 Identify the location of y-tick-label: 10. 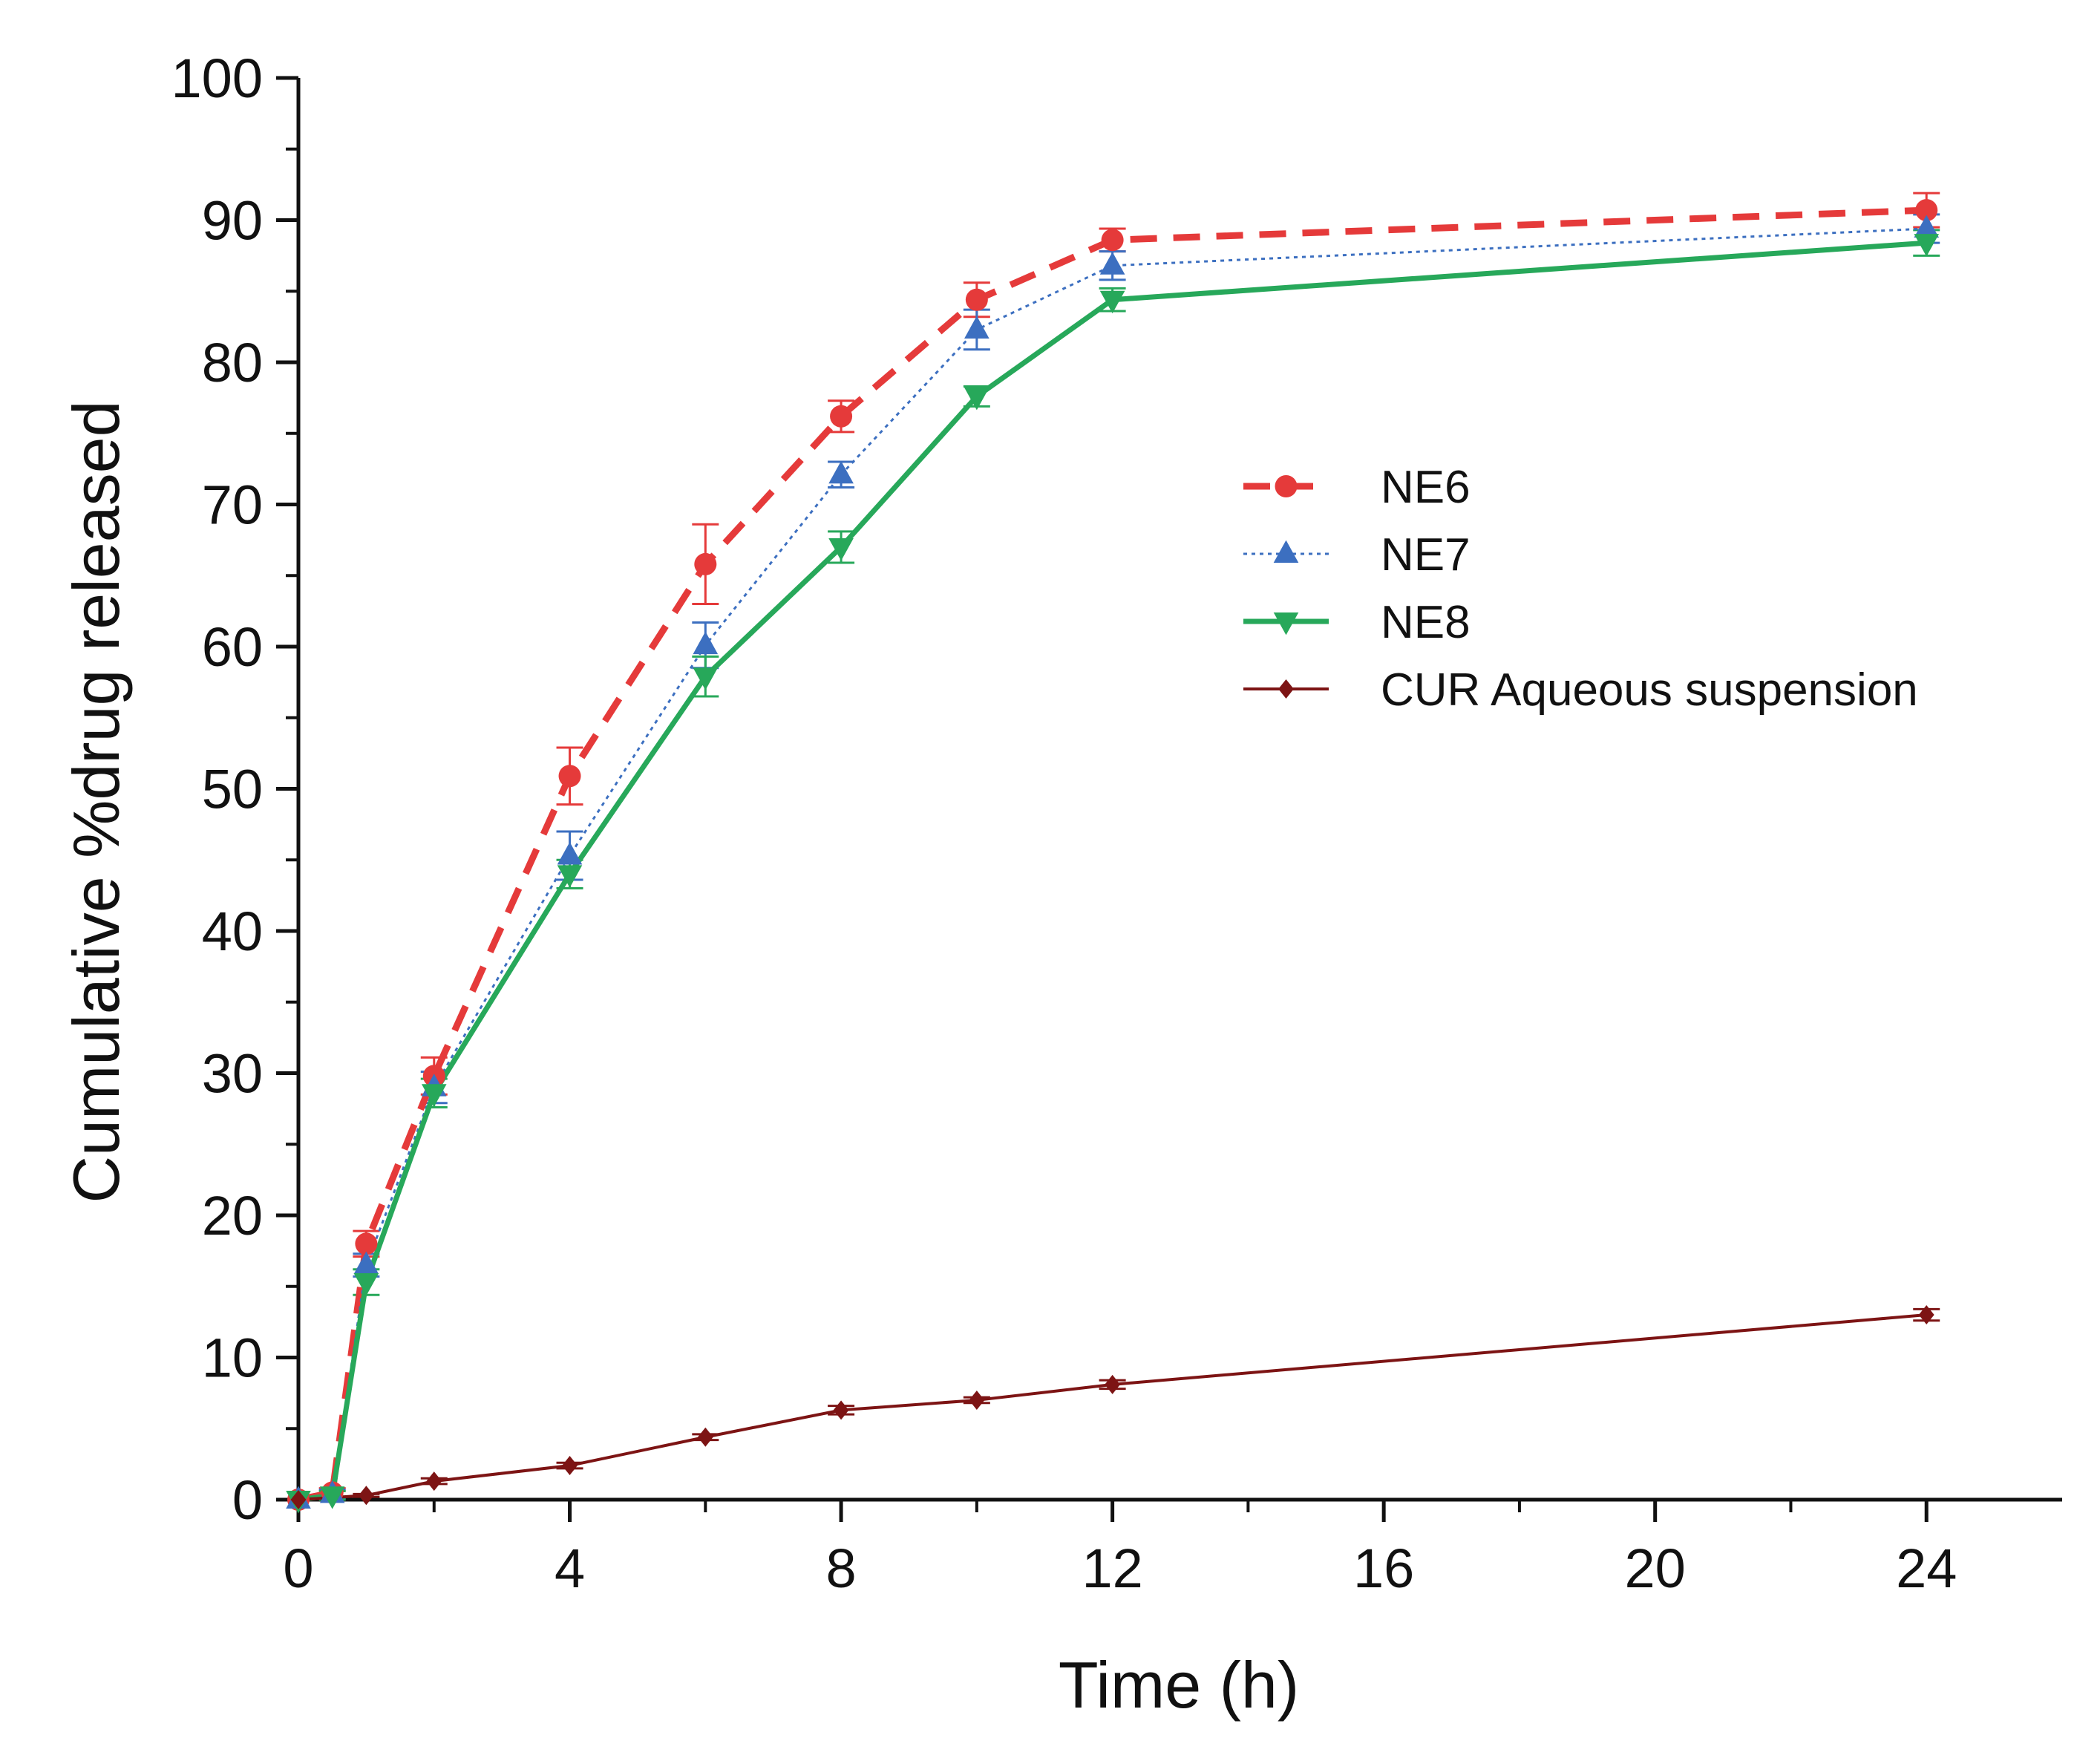
(232, 1358).